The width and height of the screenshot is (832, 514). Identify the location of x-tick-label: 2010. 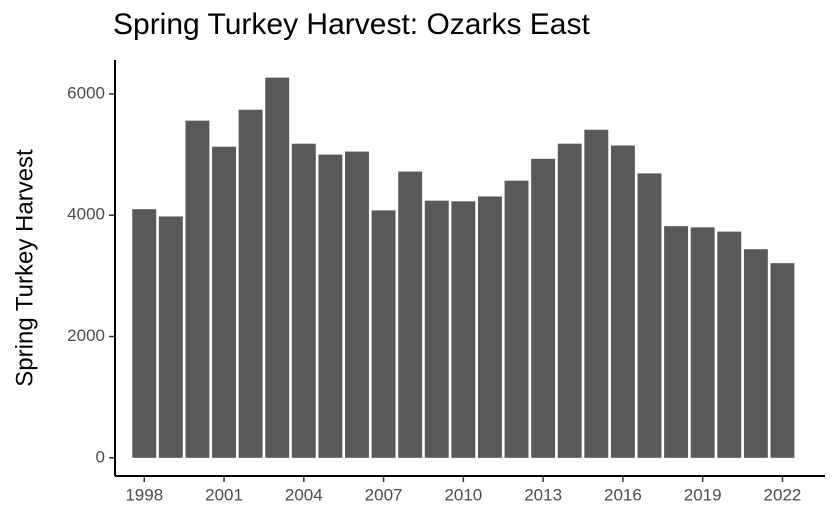
(463, 494).